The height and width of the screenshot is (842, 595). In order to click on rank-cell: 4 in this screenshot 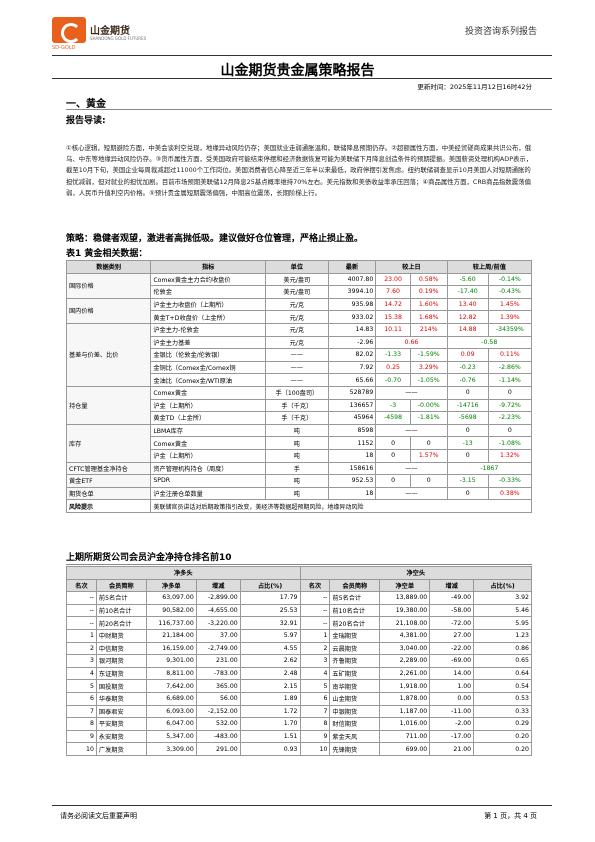, I will do `click(81, 673)`.